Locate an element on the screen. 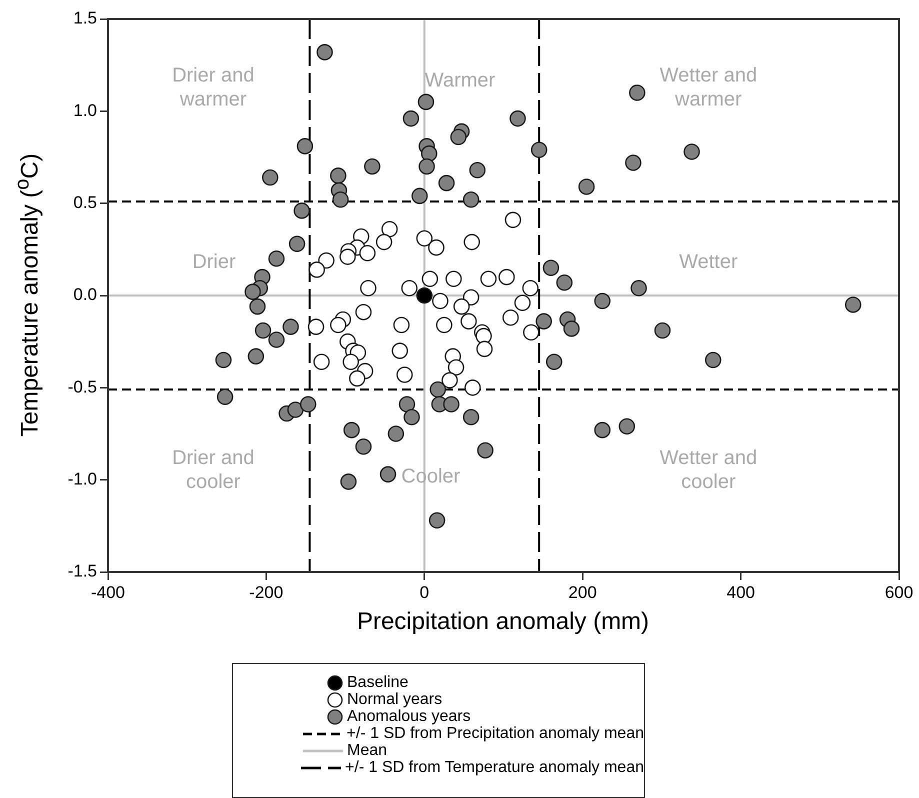  annotation: Warmer is located at coordinates (460, 80).